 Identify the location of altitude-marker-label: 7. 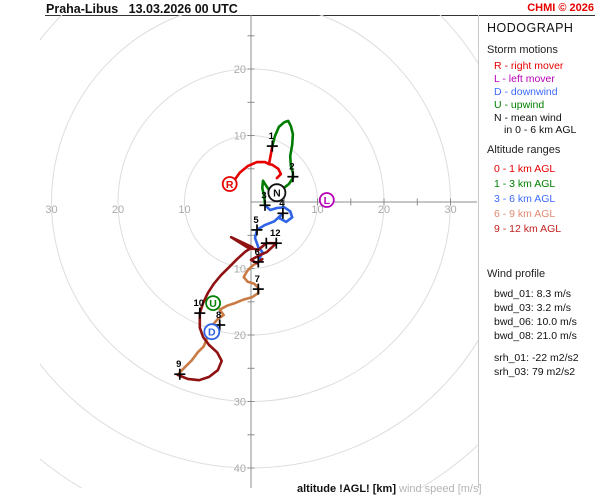
(257, 279).